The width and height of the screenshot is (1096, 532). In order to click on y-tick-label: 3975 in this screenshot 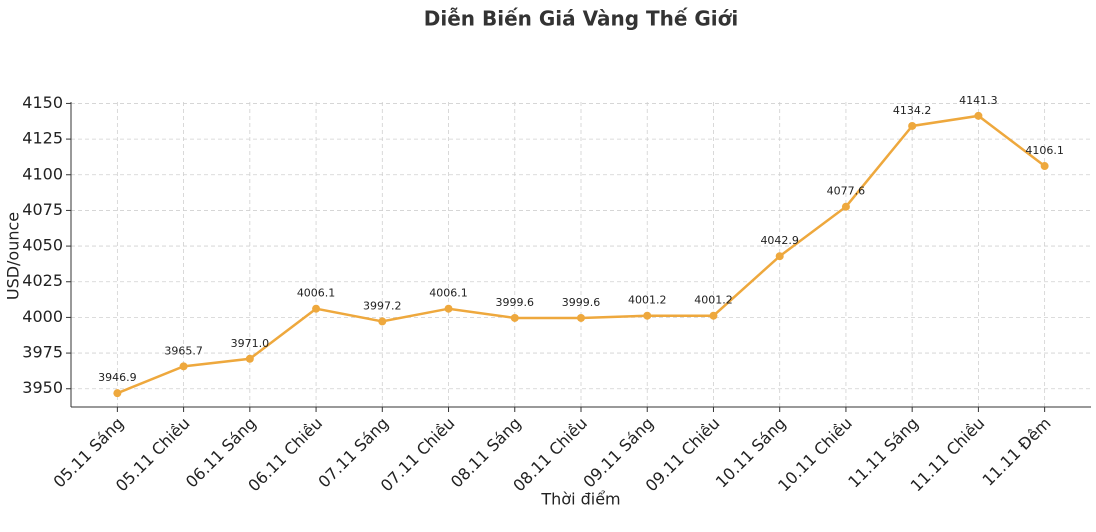, I will do `click(42, 352)`.